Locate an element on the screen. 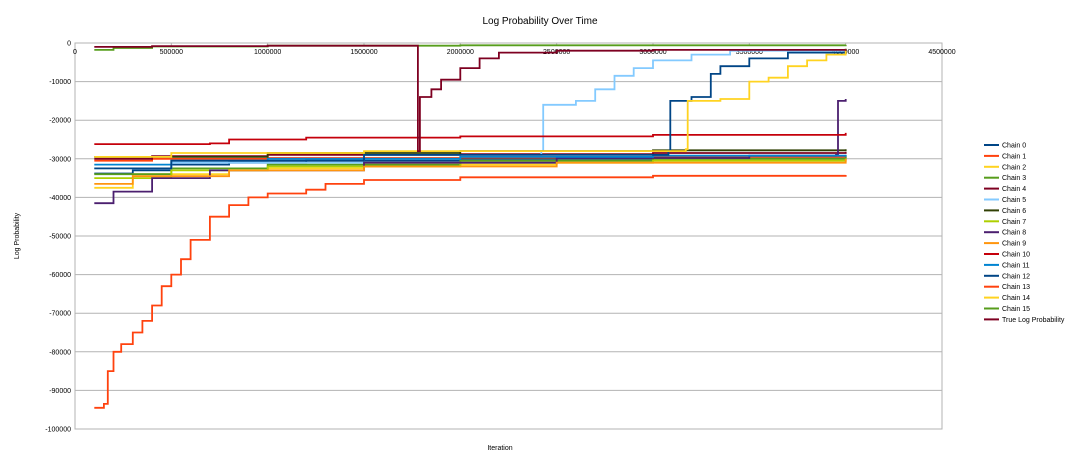 This screenshot has width=1077, height=464. legend-entry: Chain 6 is located at coordinates (1014, 211).